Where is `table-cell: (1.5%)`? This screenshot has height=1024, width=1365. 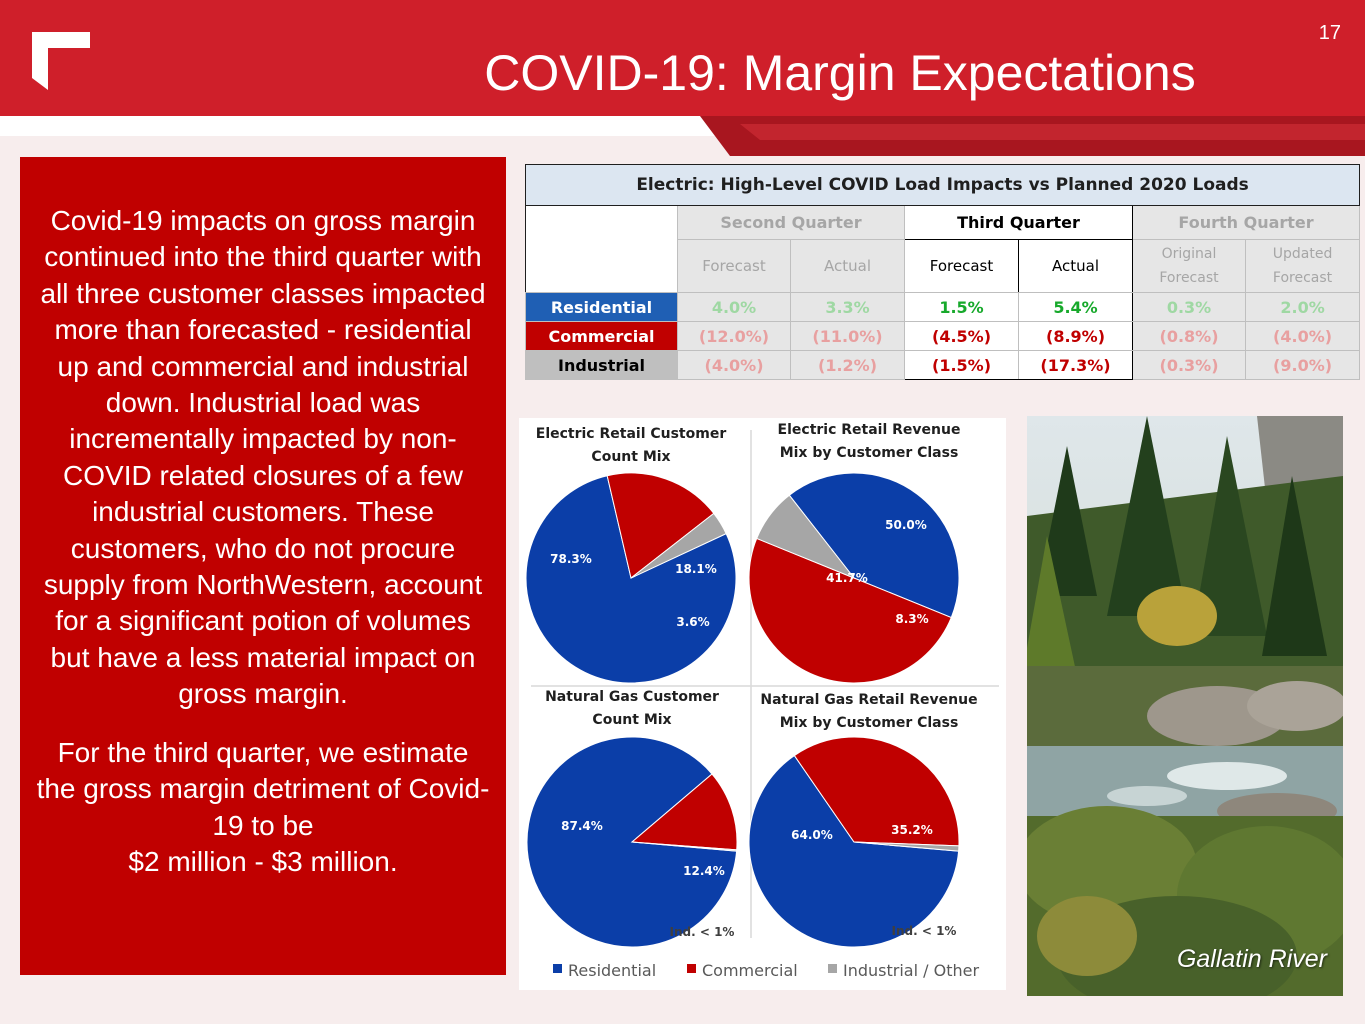 table-cell: (1.5%) is located at coordinates (961, 365).